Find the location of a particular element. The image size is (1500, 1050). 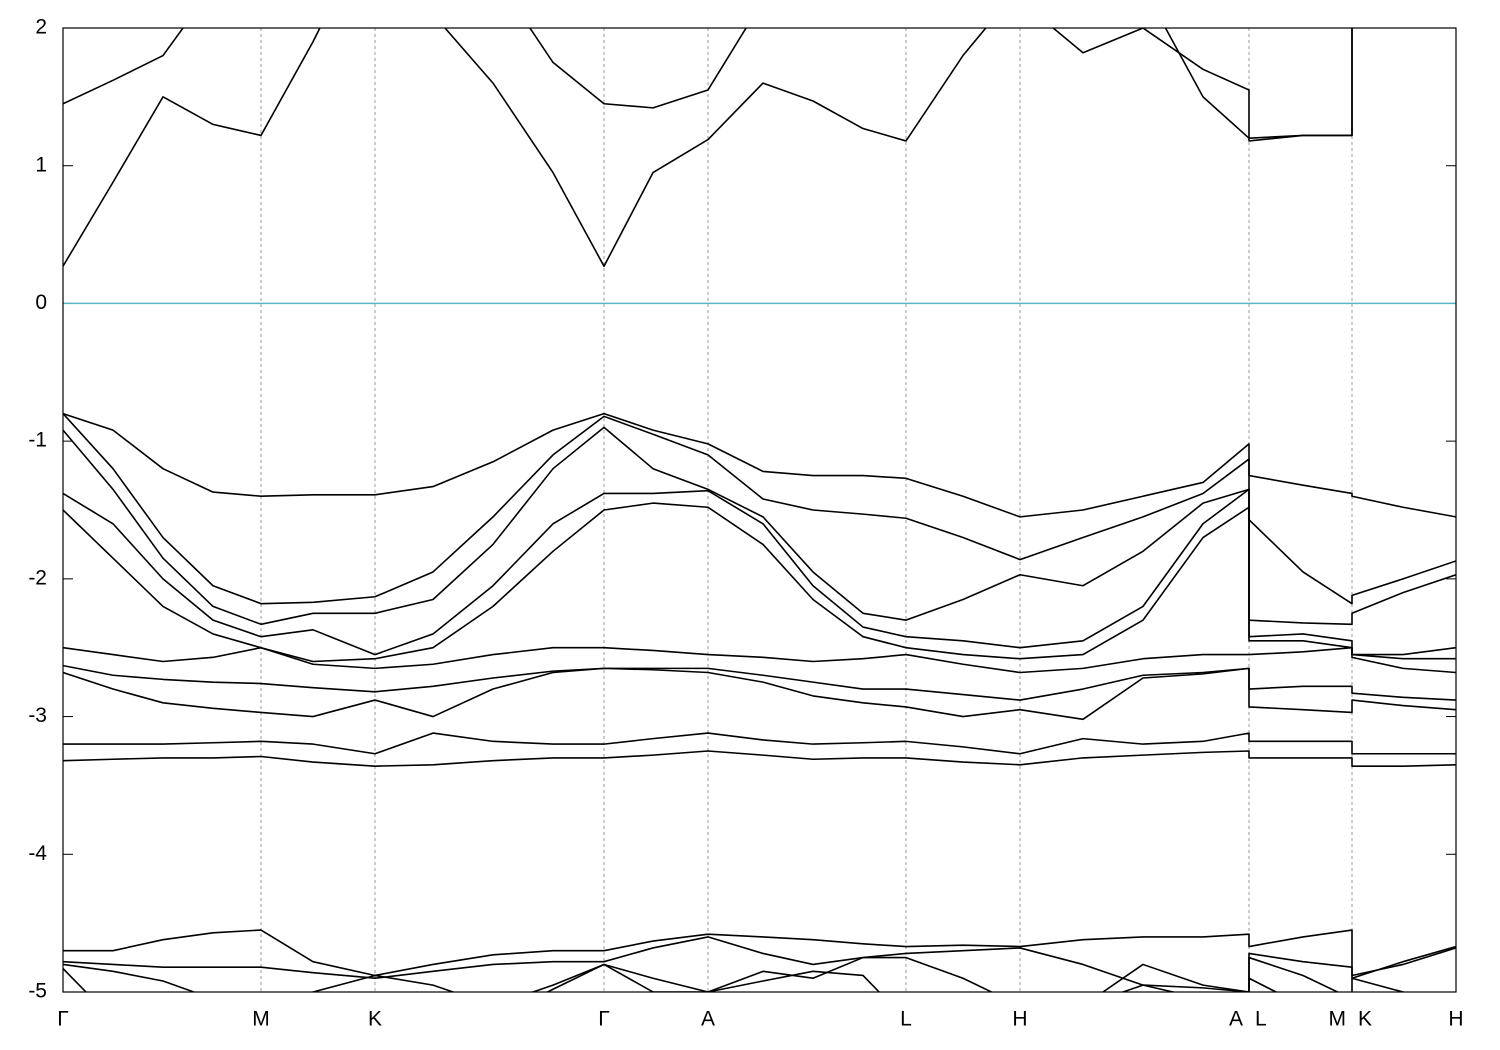

y-tick-label: 0 is located at coordinates (41, 302).